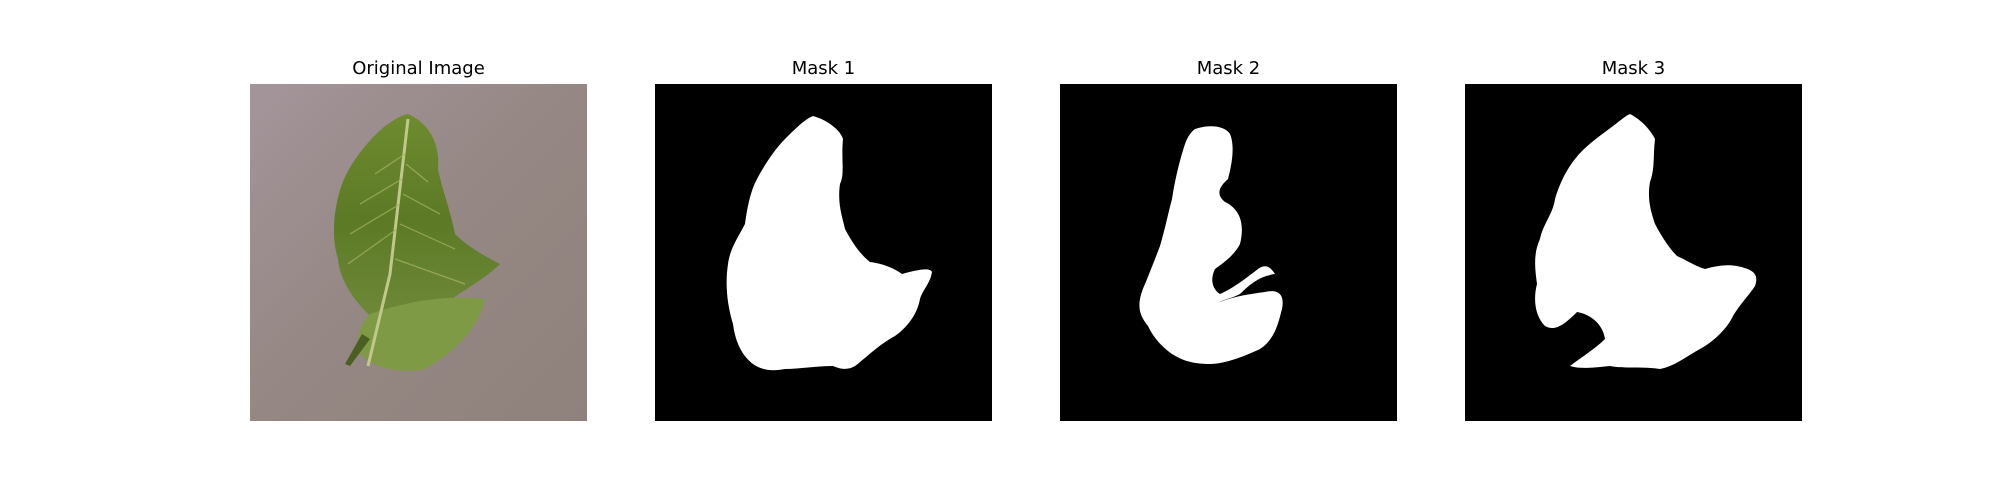 This screenshot has height=500, width=2000. What do you see at coordinates (1228, 68) in the screenshot?
I see `panel-title: Mask 2` at bounding box center [1228, 68].